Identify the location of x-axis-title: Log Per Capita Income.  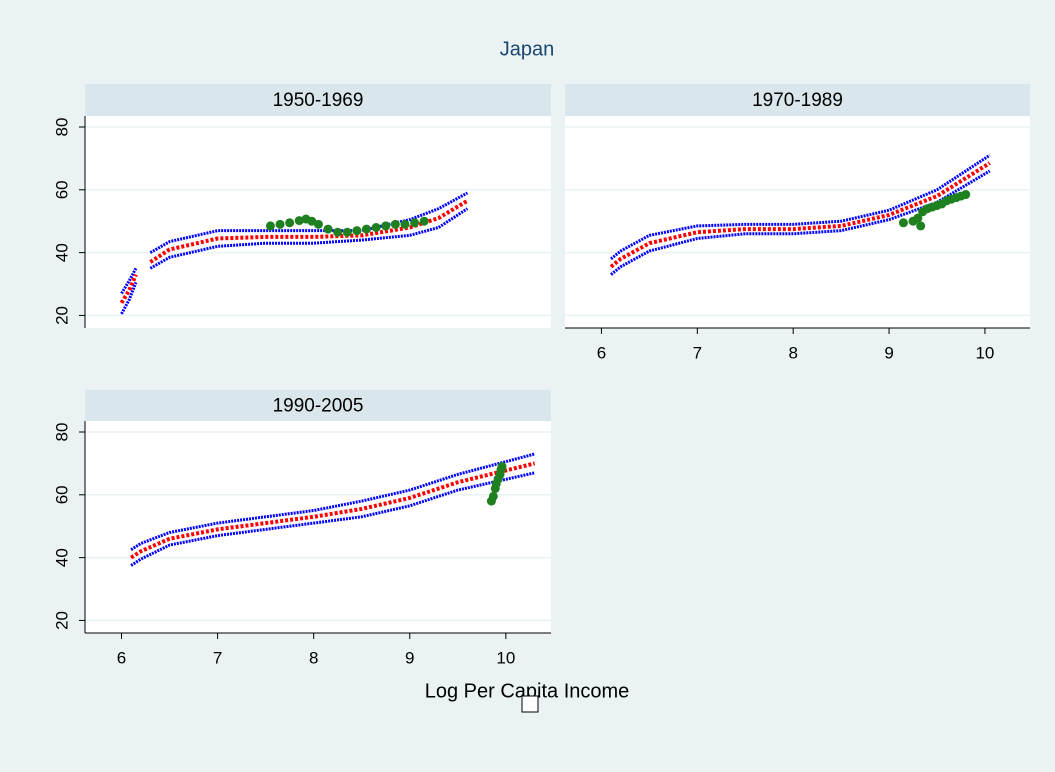
(527, 691).